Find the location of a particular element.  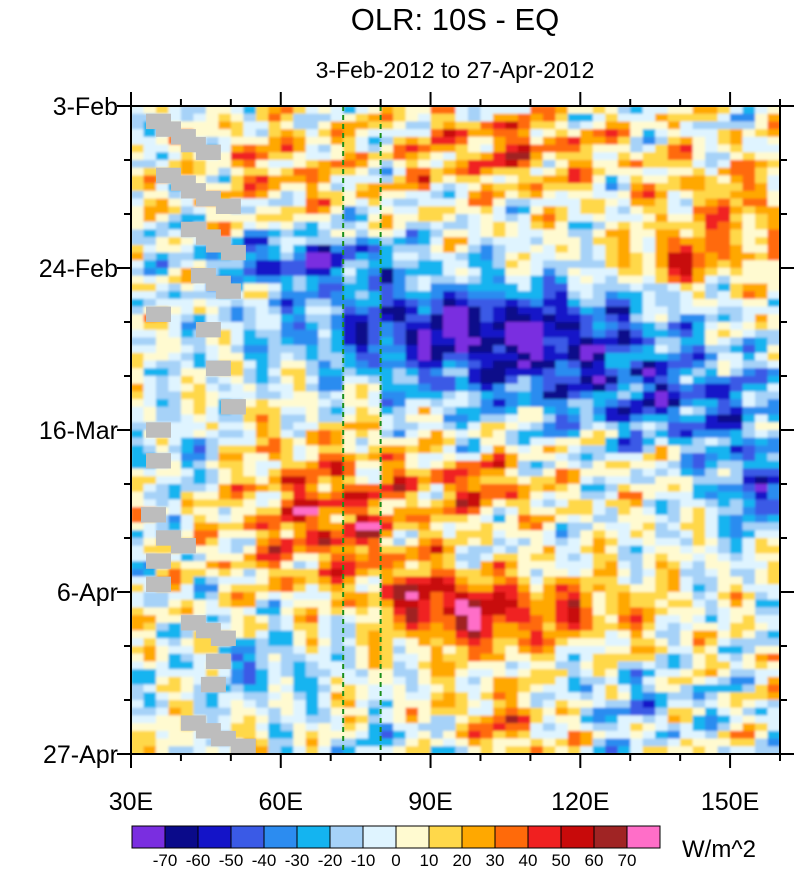

y-tick-label: 16-Mar is located at coordinates (78, 431).